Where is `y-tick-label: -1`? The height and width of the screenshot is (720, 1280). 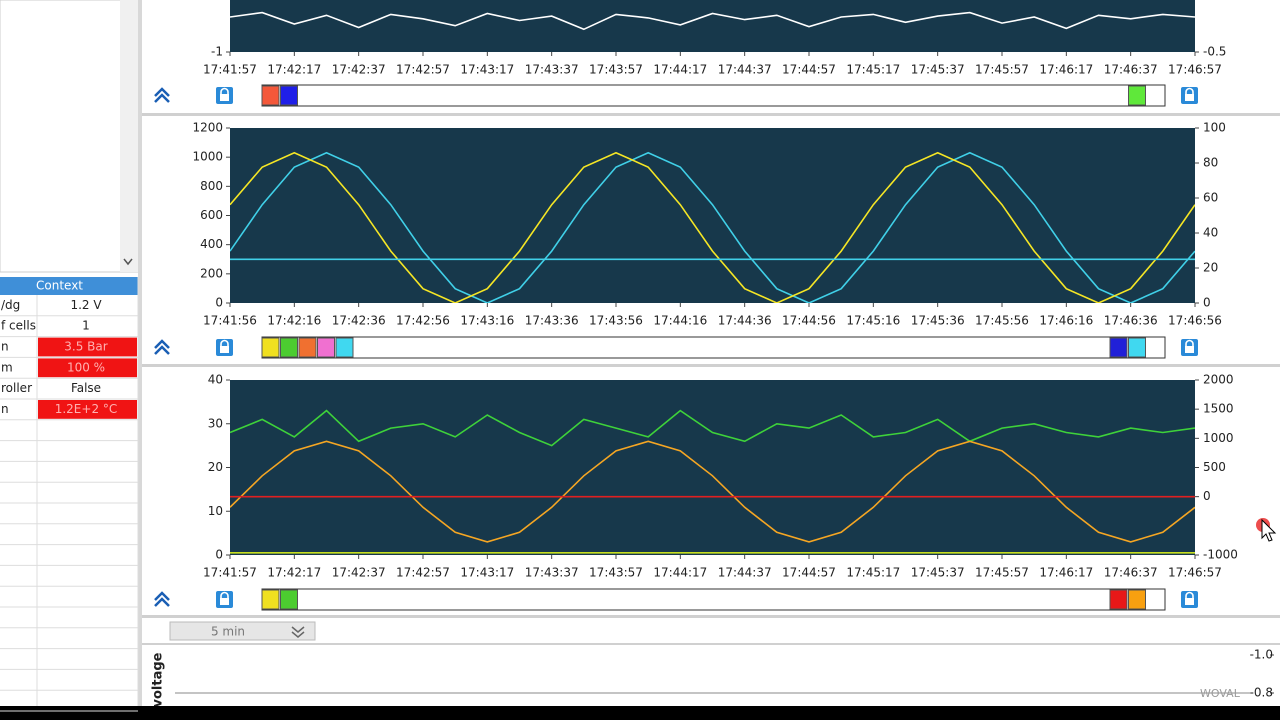 y-tick-label: -1 is located at coordinates (217, 52).